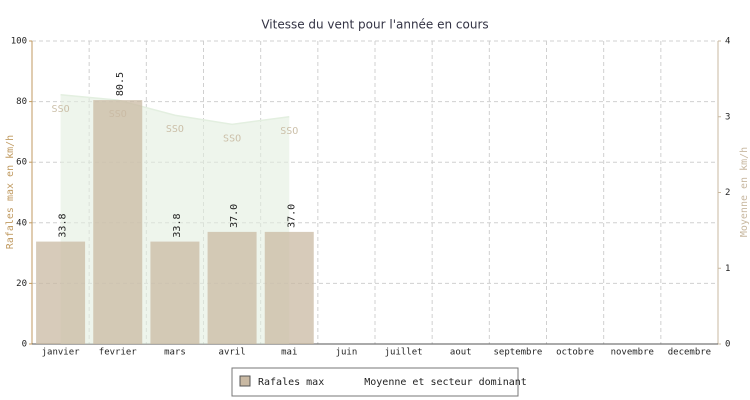 This screenshot has width=750, height=400. What do you see at coordinates (10, 192) in the screenshot?
I see `y-axis-label: Rafales max en km/h` at bounding box center [10, 192].